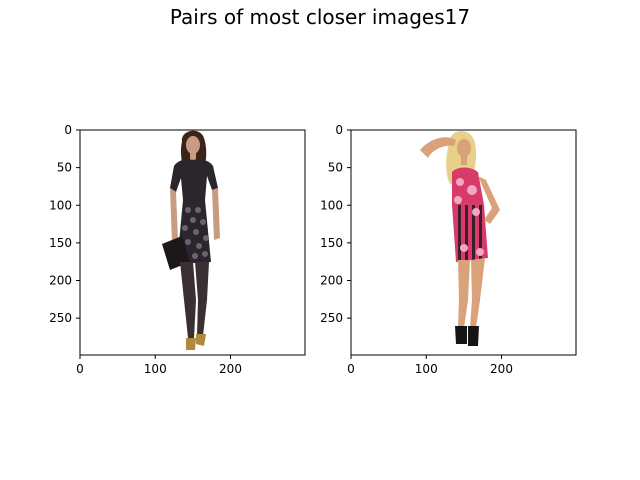 Image resolution: width=640 pixels, height=480 pixels. I want to click on left-x-tick-label: 100, so click(155, 369).